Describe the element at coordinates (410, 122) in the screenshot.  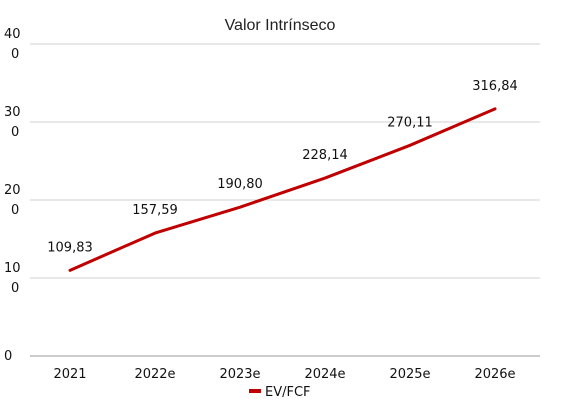
I see `data-label-2025e: 270,11` at that location.